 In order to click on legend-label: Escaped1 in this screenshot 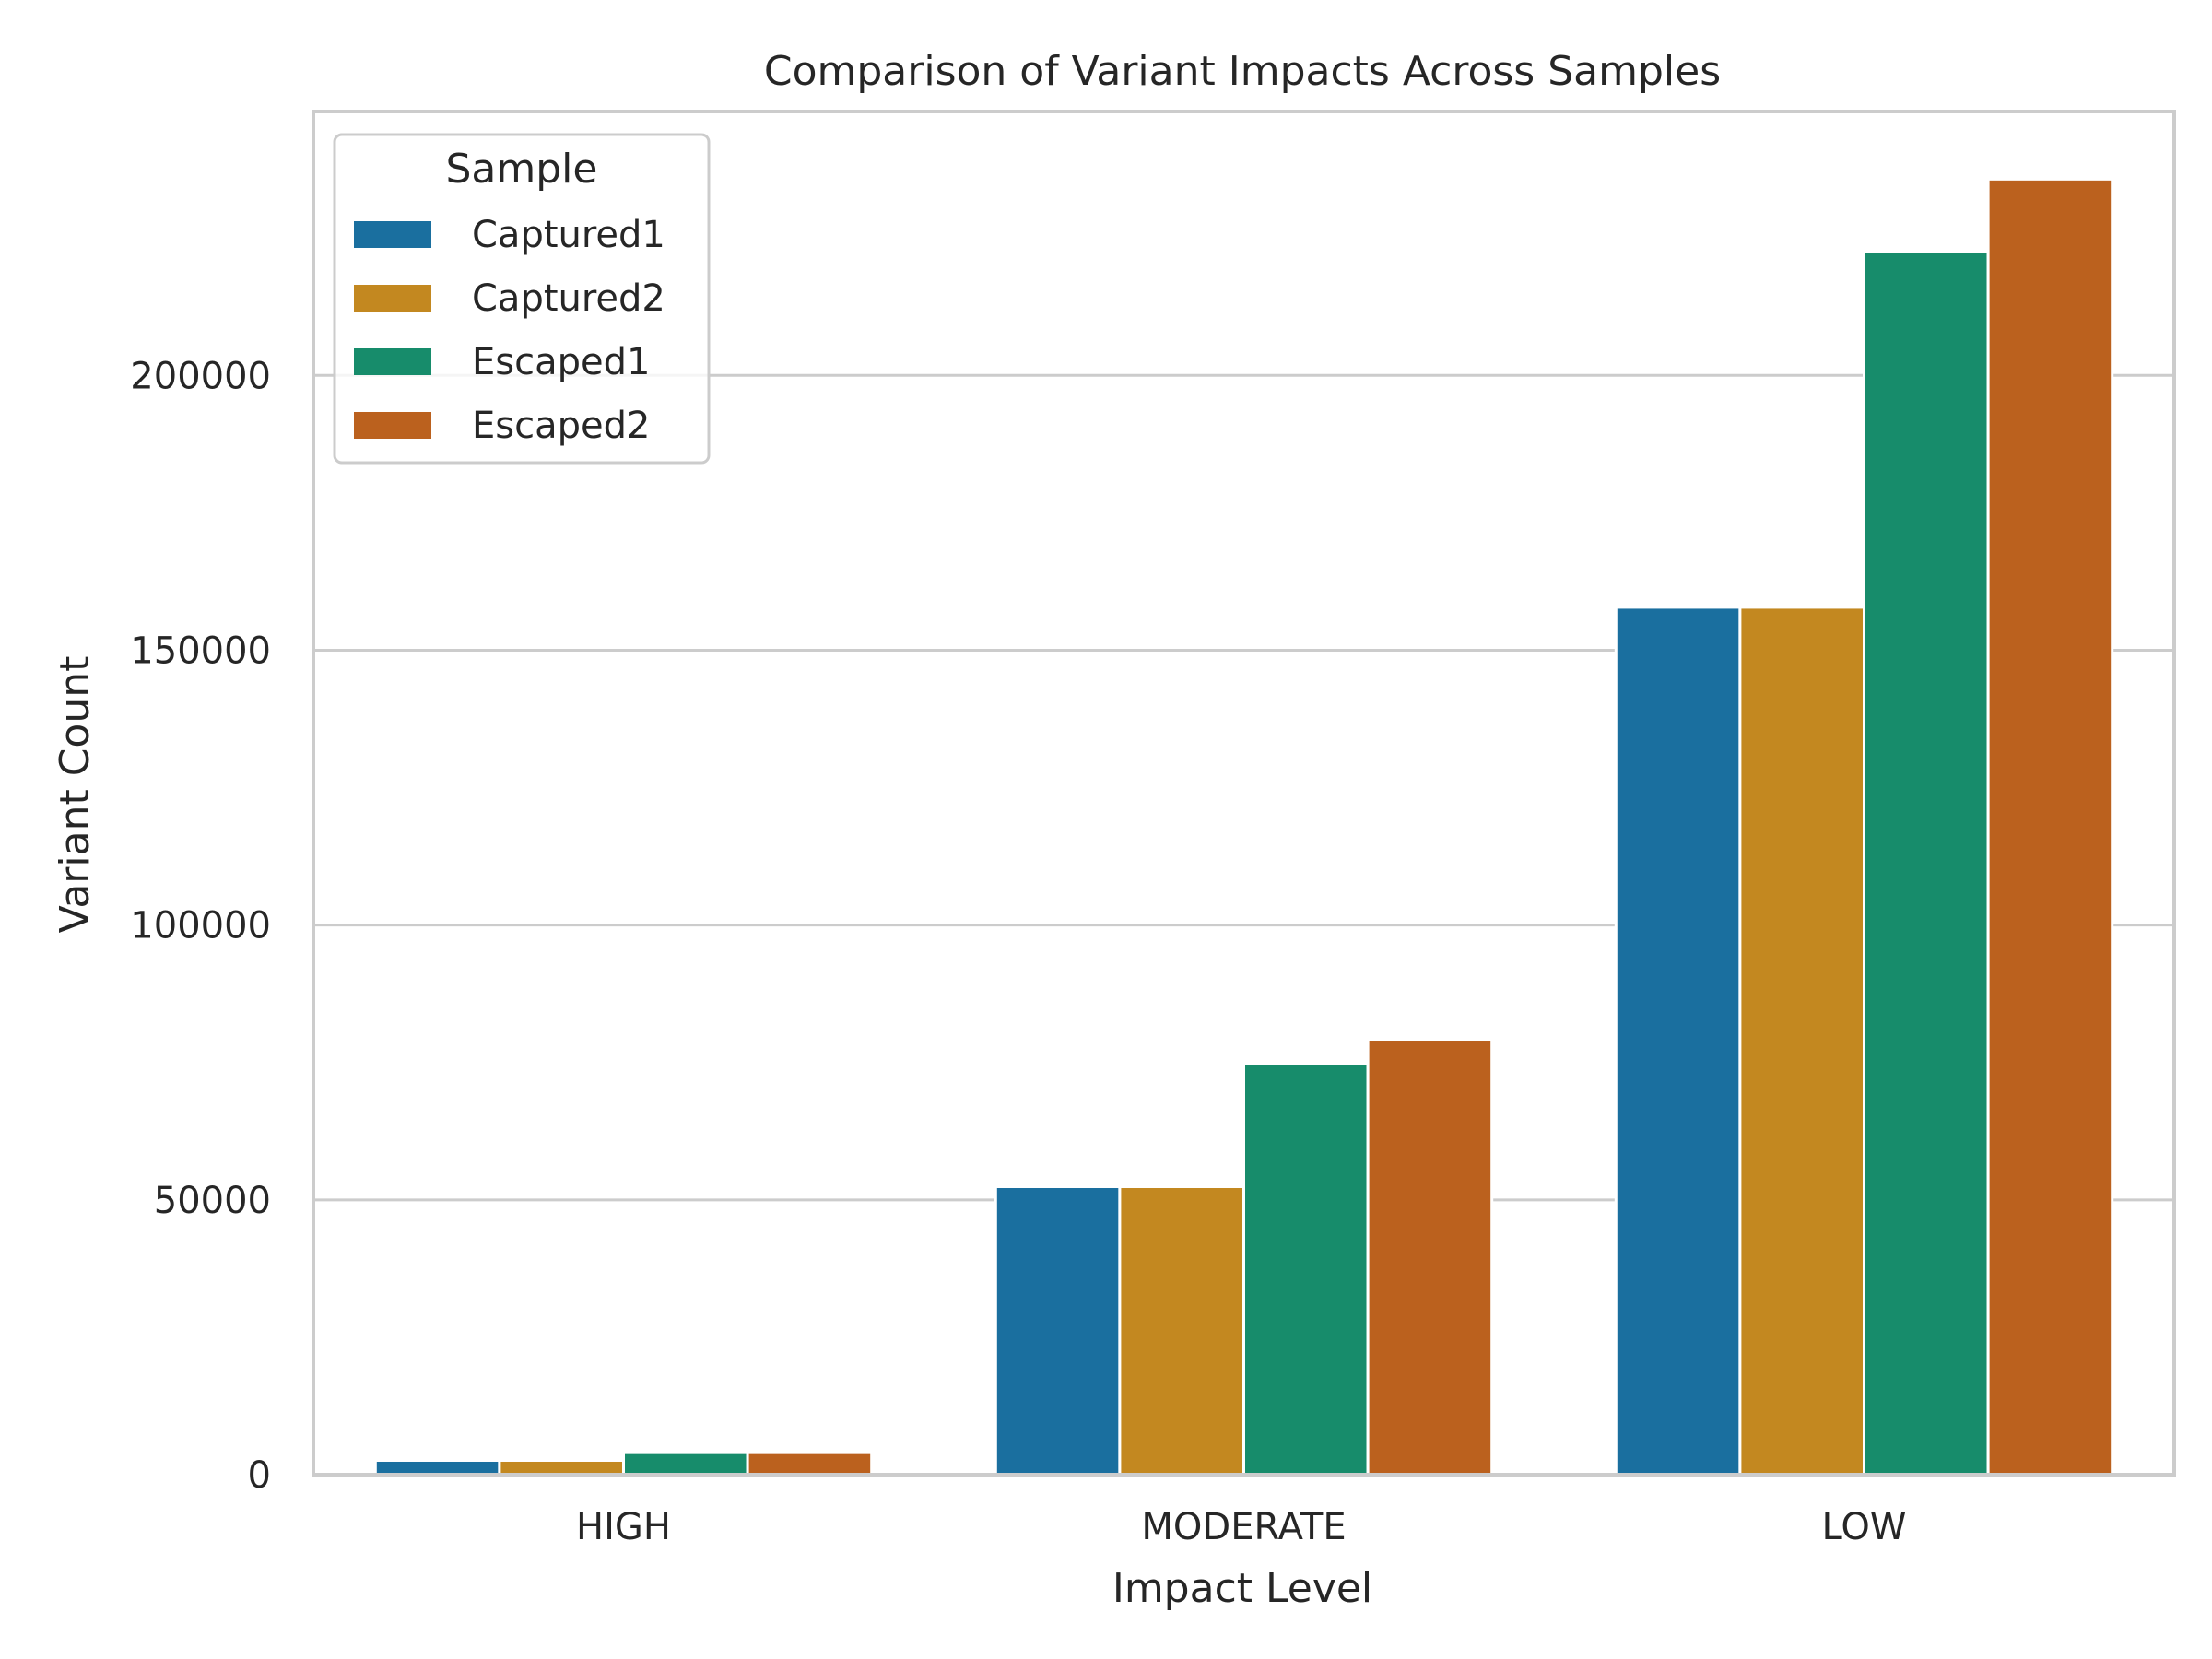, I will do `click(561, 362)`.